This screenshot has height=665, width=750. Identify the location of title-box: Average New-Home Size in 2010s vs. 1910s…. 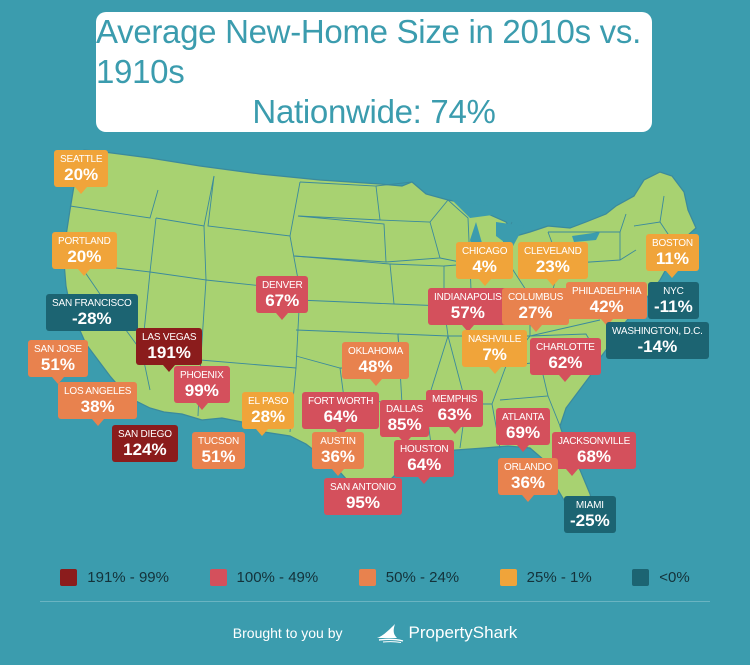
(374, 72).